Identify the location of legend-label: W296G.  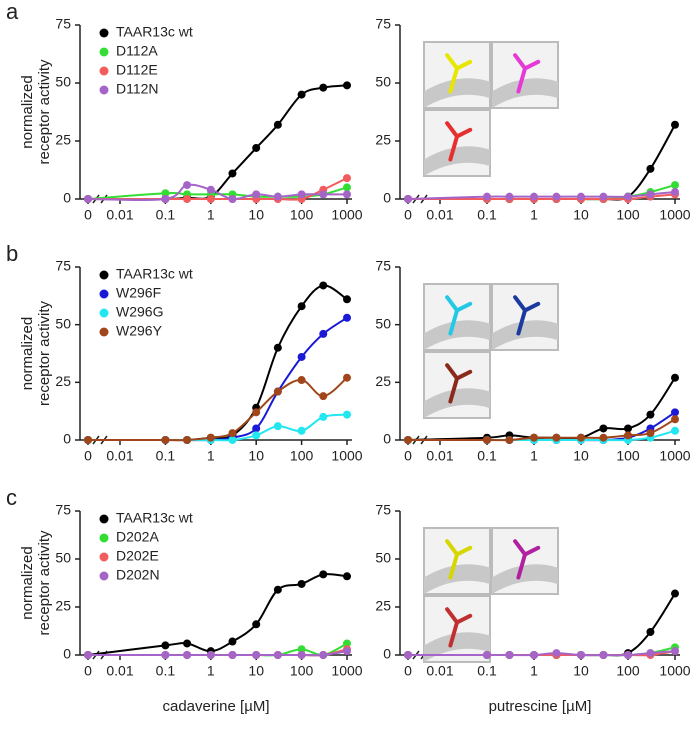
(139, 312).